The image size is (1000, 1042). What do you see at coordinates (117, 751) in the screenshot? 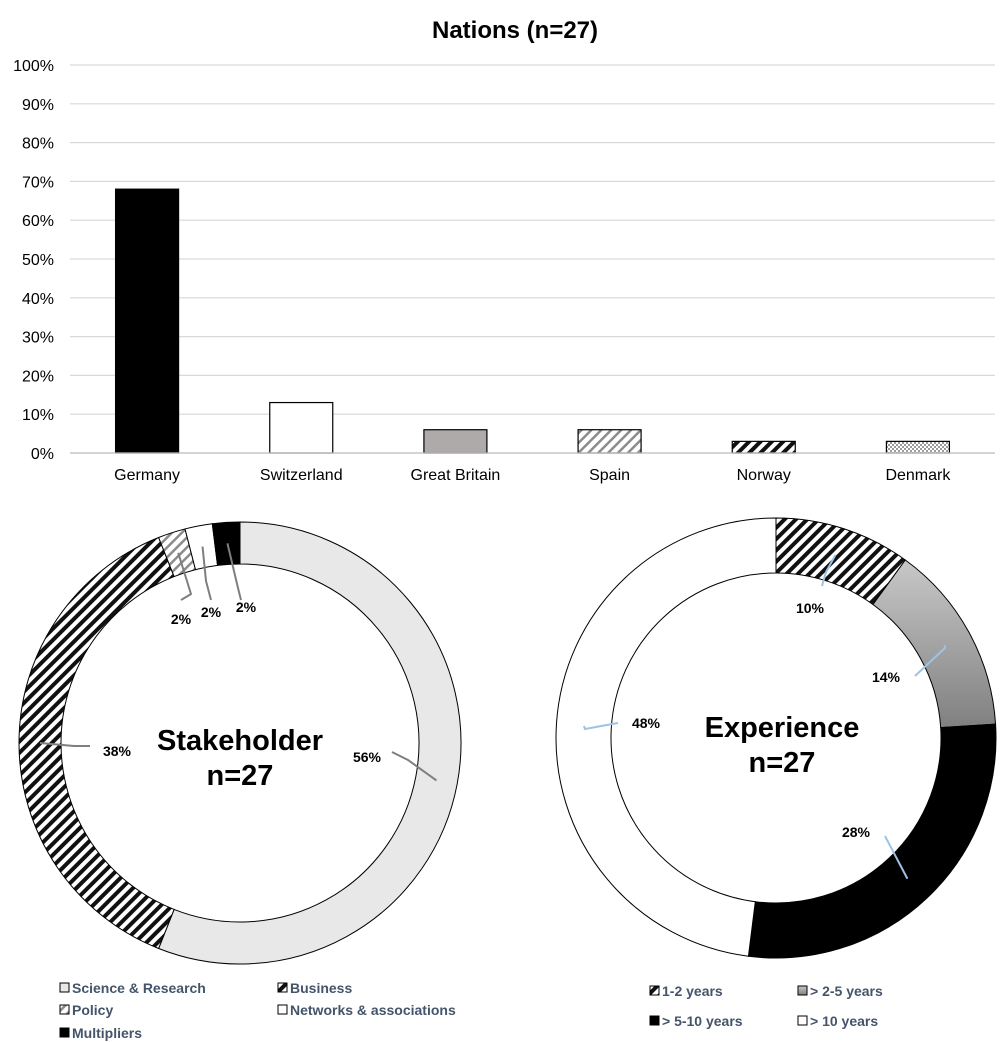
I see `data-label-business: 38%` at bounding box center [117, 751].